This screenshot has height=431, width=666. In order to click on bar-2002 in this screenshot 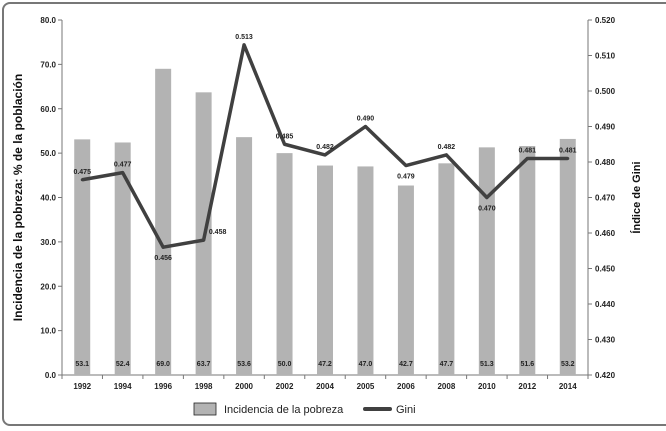, I will do `click(284, 264)`.